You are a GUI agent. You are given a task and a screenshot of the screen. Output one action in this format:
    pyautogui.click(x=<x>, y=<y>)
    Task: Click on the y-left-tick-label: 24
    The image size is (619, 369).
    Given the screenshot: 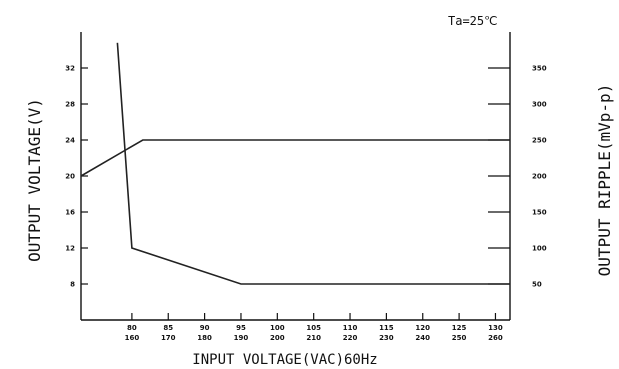 What is the action you would take?
    pyautogui.click(x=70, y=141)
    